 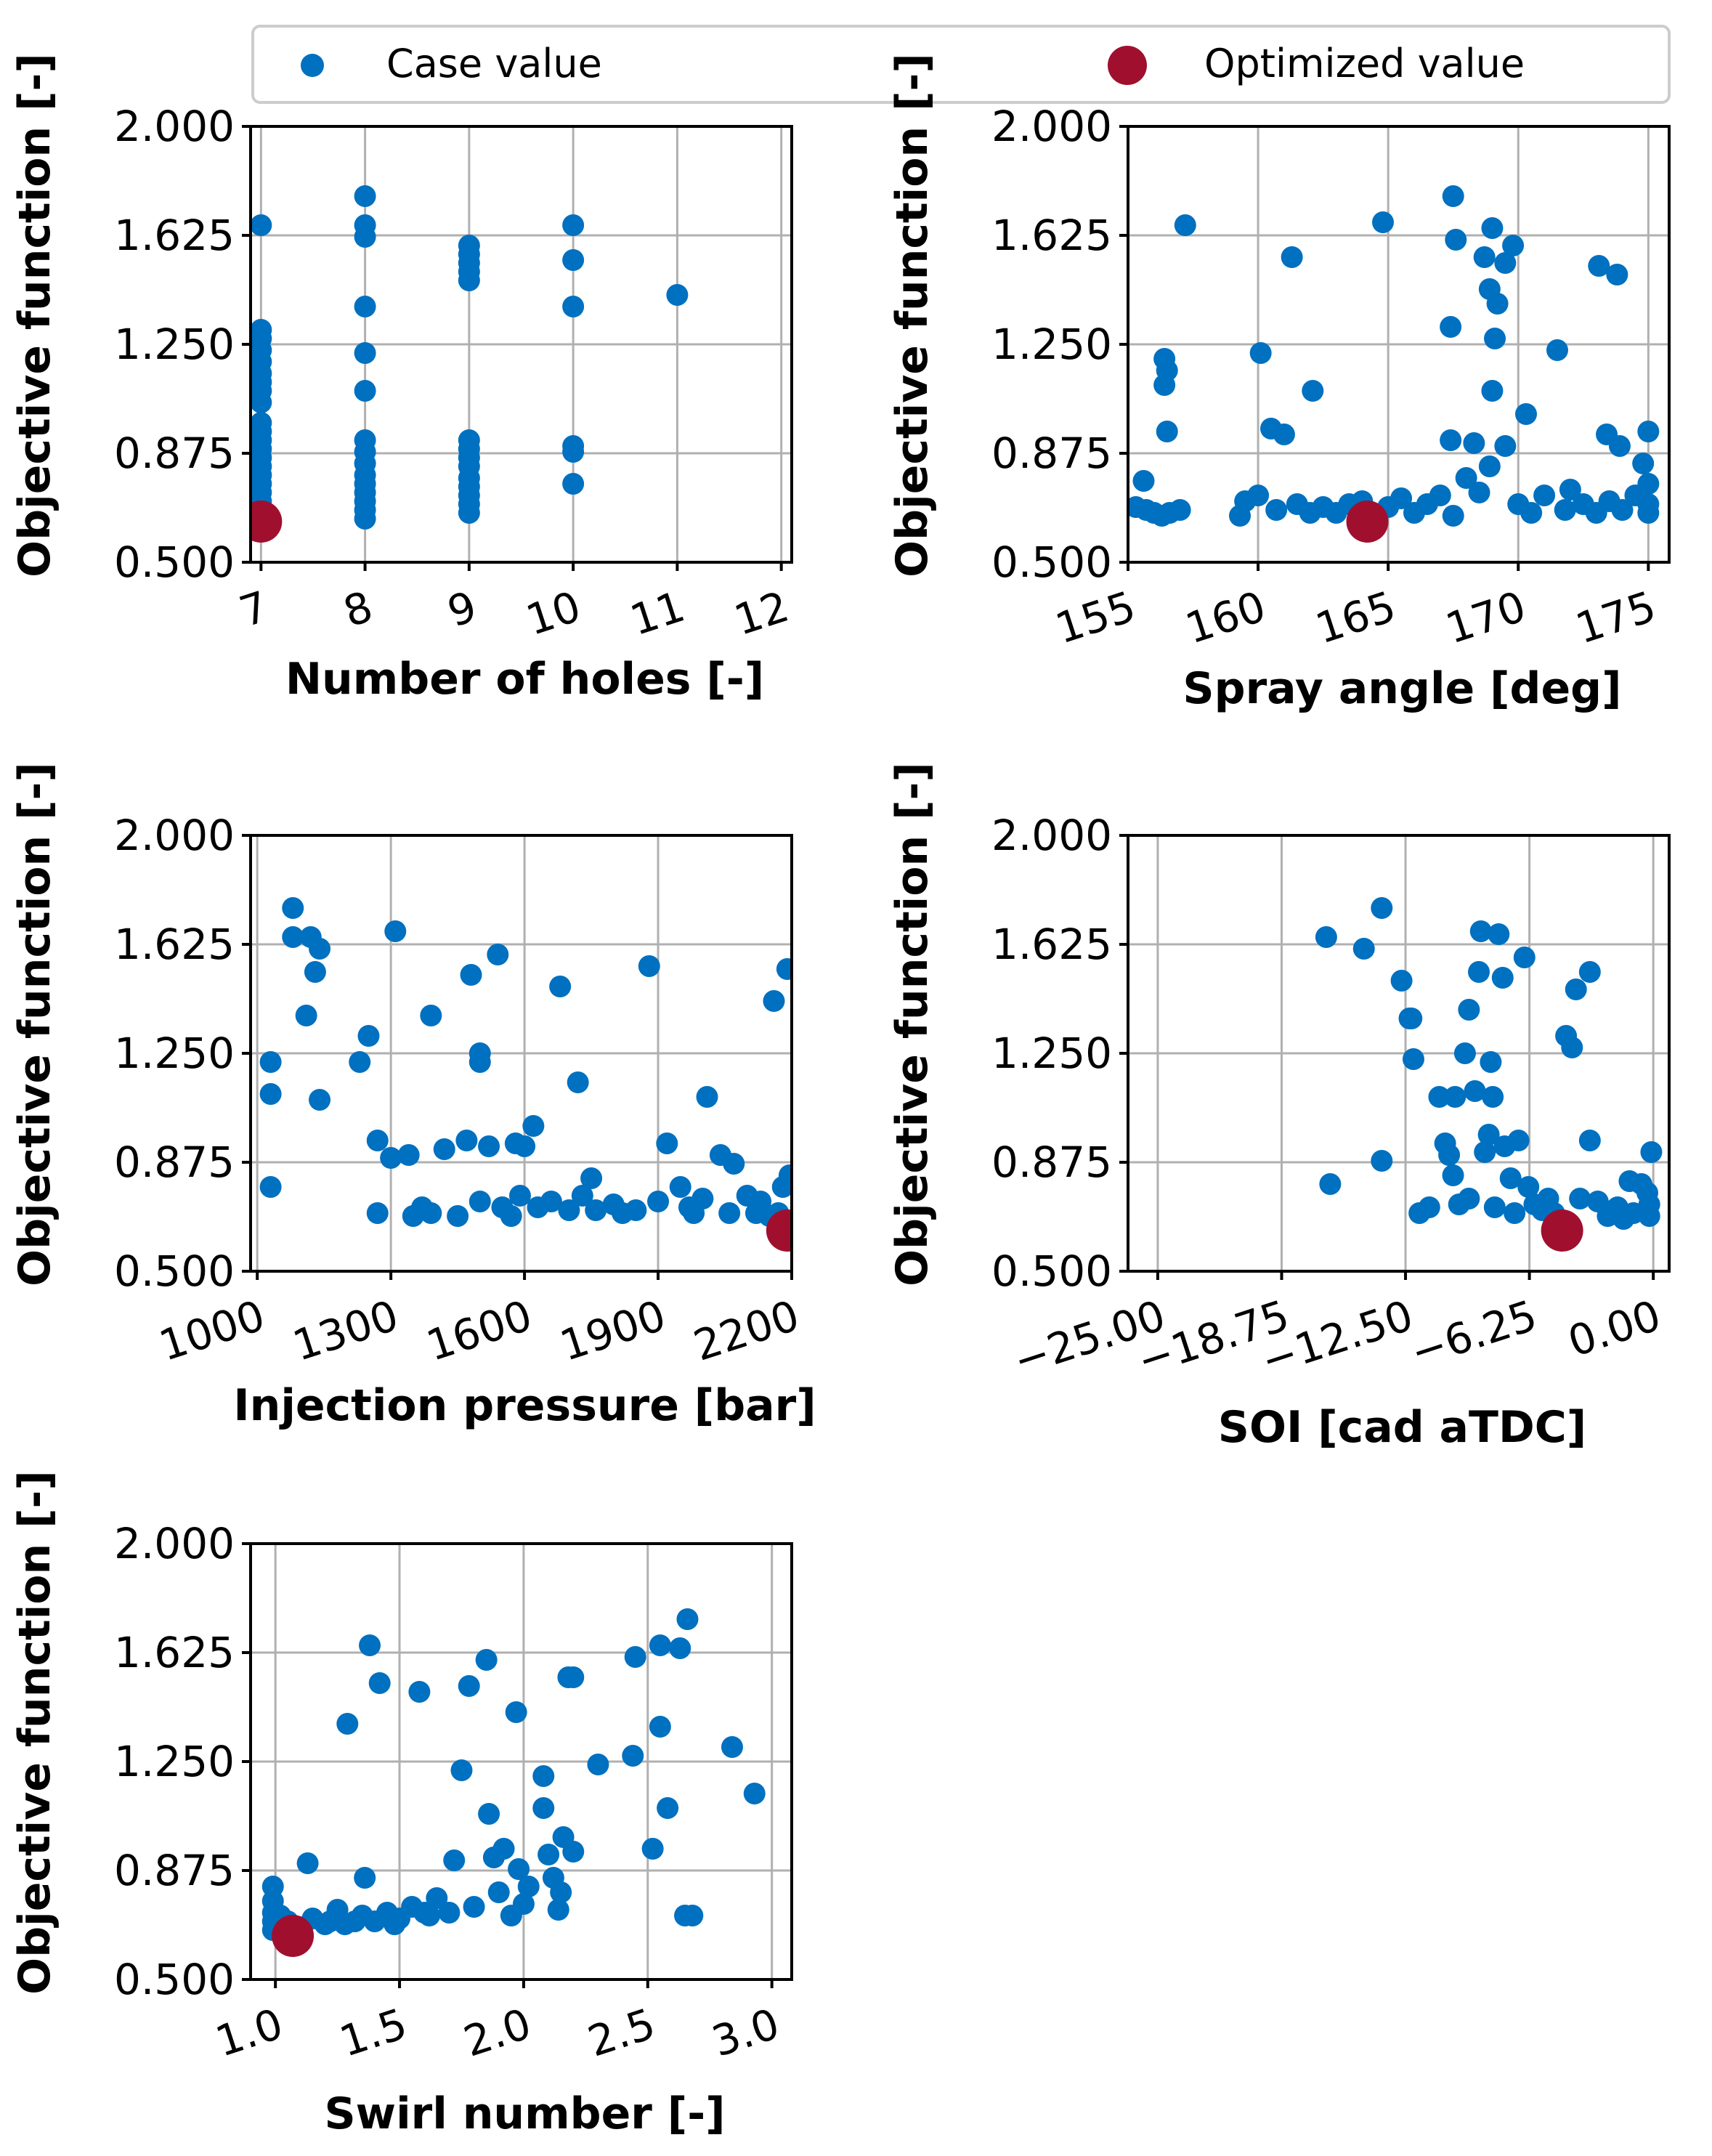 I want to click on x-tick-label: 175, so click(x=1615, y=618).